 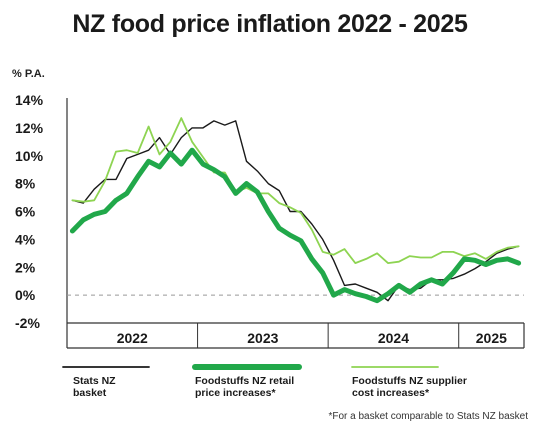 I want to click on y-tick-label: 14%, so click(x=29, y=100).